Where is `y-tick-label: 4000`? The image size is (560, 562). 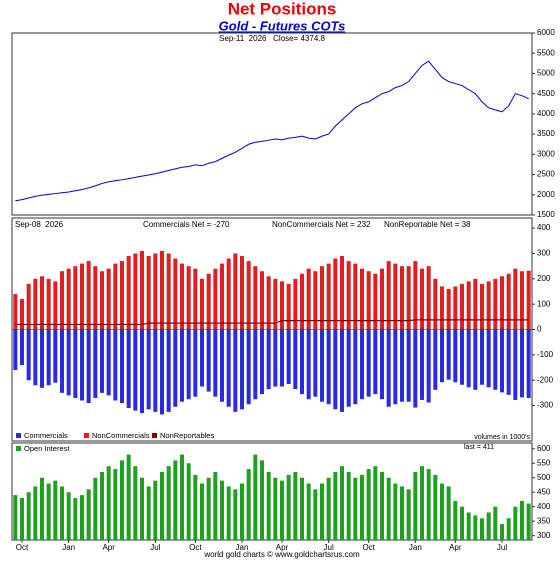
y-tick-label: 4000 is located at coordinates (546, 113).